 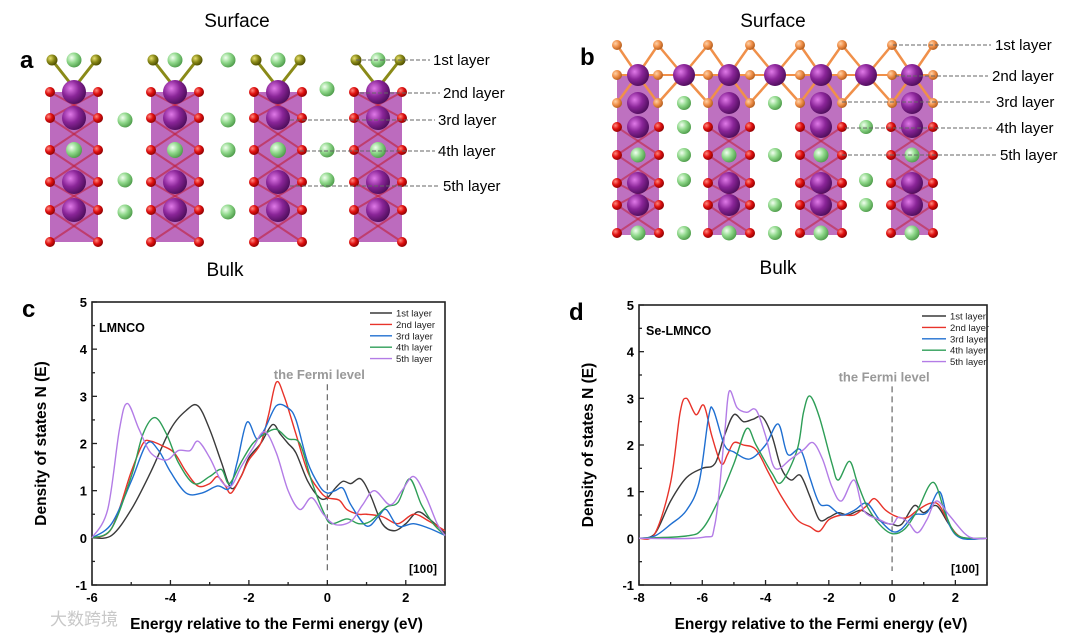 What do you see at coordinates (414, 359) in the screenshot?
I see `legend-label: 5th layer` at bounding box center [414, 359].